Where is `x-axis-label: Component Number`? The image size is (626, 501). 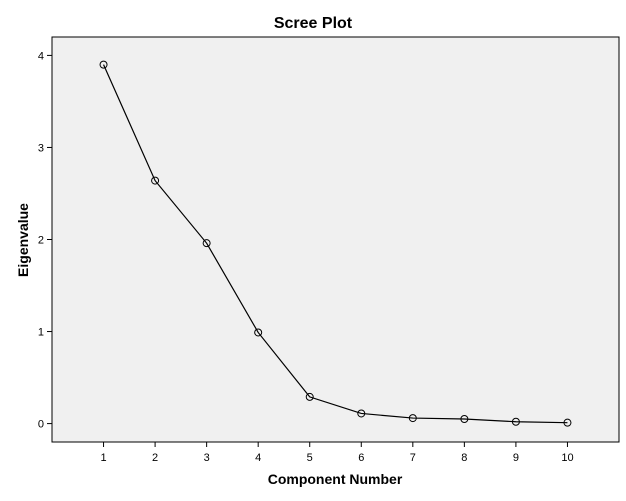
x-axis-label: Component Number is located at coordinates (335, 479).